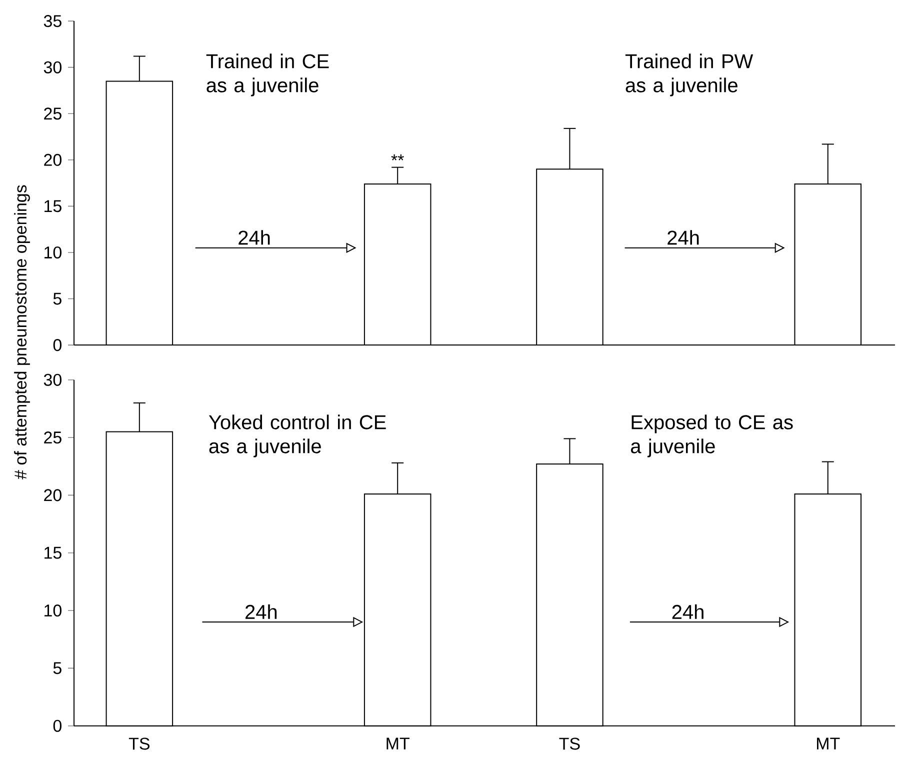  I want to click on annotation: Yoked control in CE as a juvenile, so click(297, 436).